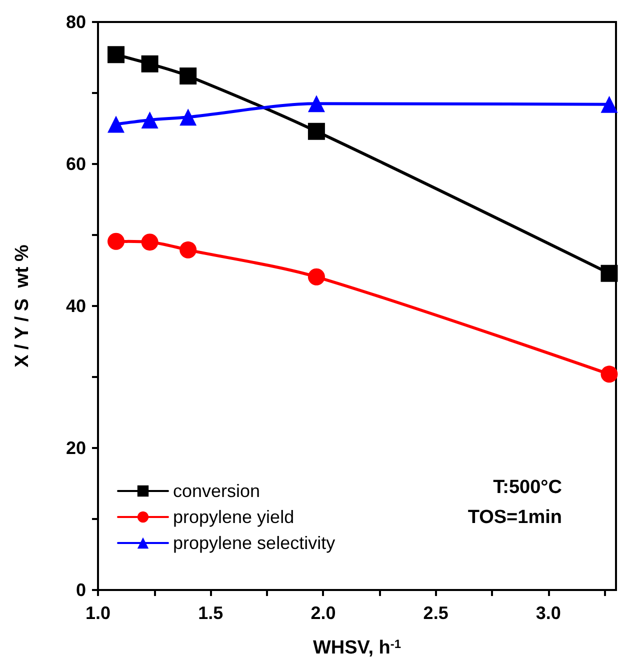  I want to click on y-axis-title: X / Y / S wt %, so click(22, 306).